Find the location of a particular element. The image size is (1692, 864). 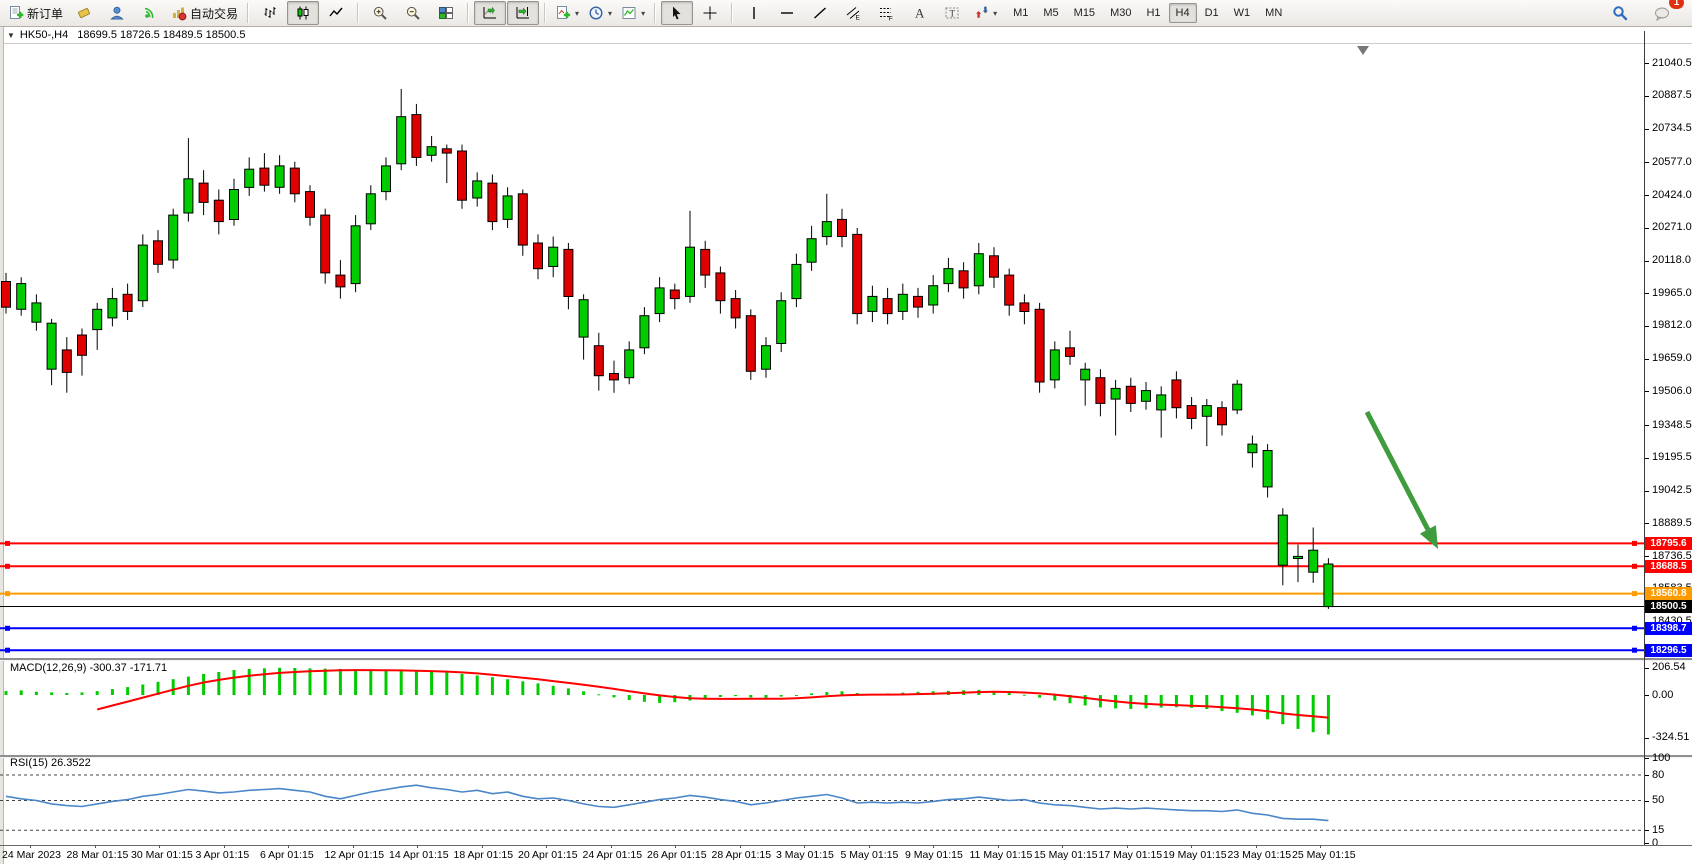

toolbar-separator is located at coordinates (545, 13).